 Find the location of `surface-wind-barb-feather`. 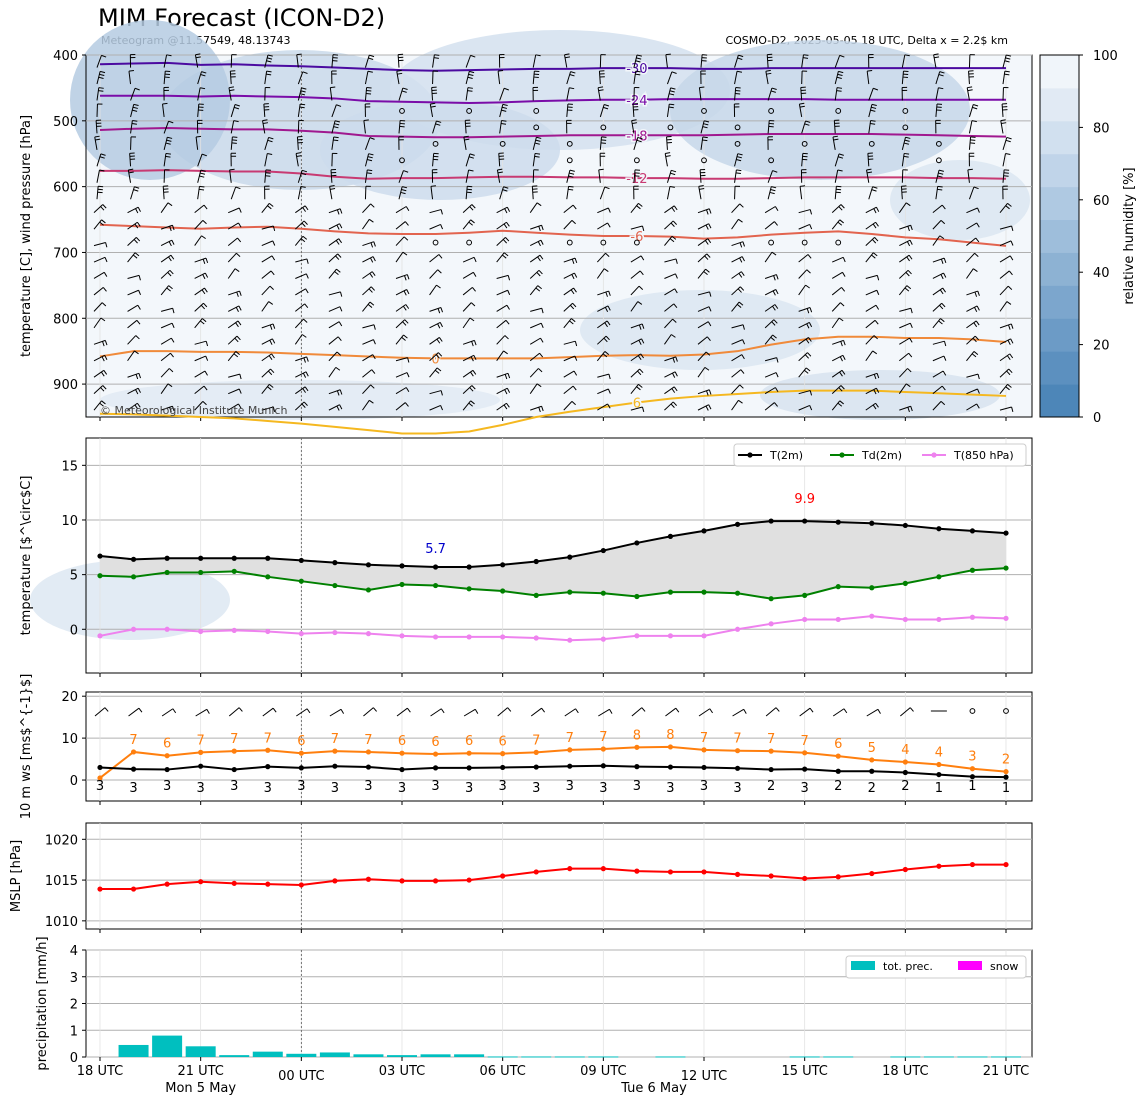

surface-wind-barb-feather is located at coordinates (879, 711).